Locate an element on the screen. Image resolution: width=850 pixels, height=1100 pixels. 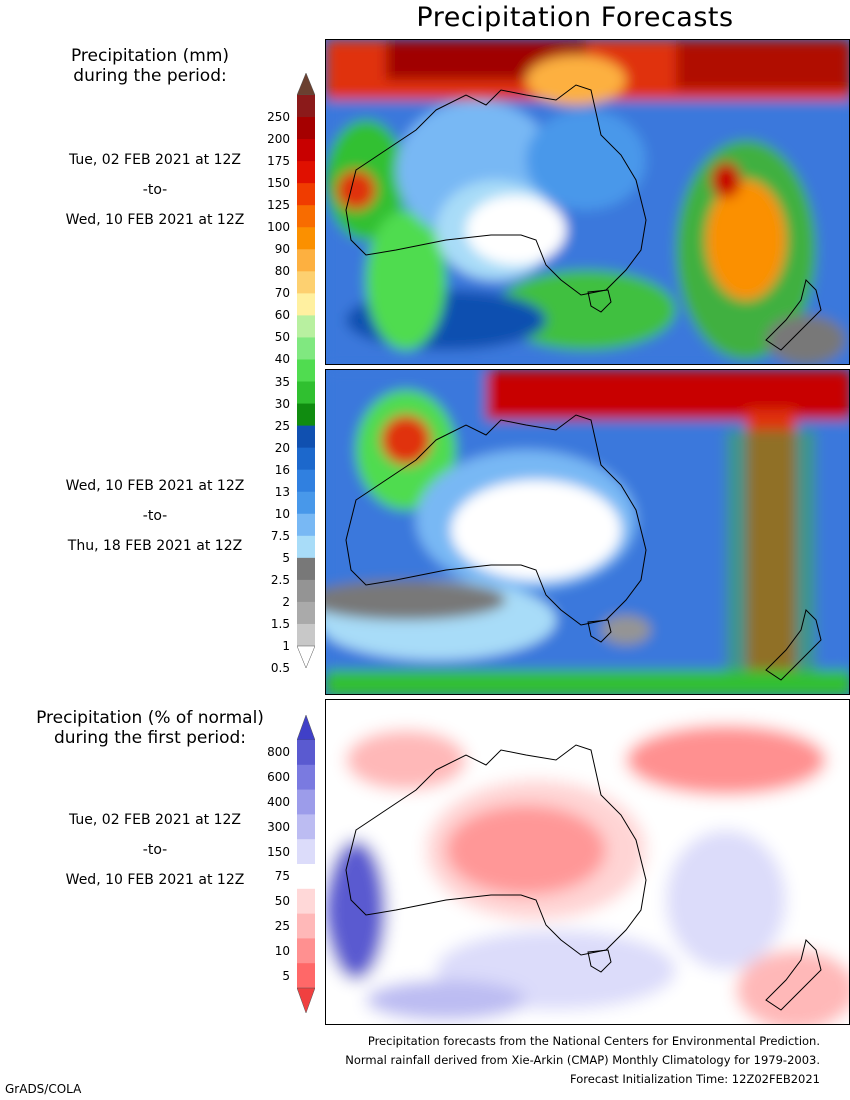
period3-end: Wed, 10 FEB 2021 at 12Z is located at coordinates (155, 880).